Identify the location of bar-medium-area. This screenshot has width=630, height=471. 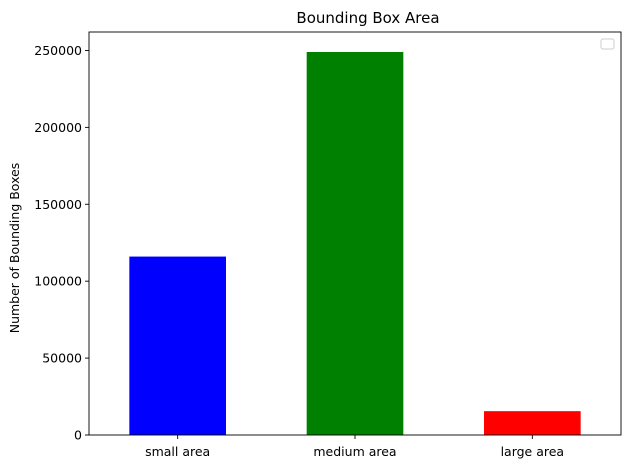
(355, 243).